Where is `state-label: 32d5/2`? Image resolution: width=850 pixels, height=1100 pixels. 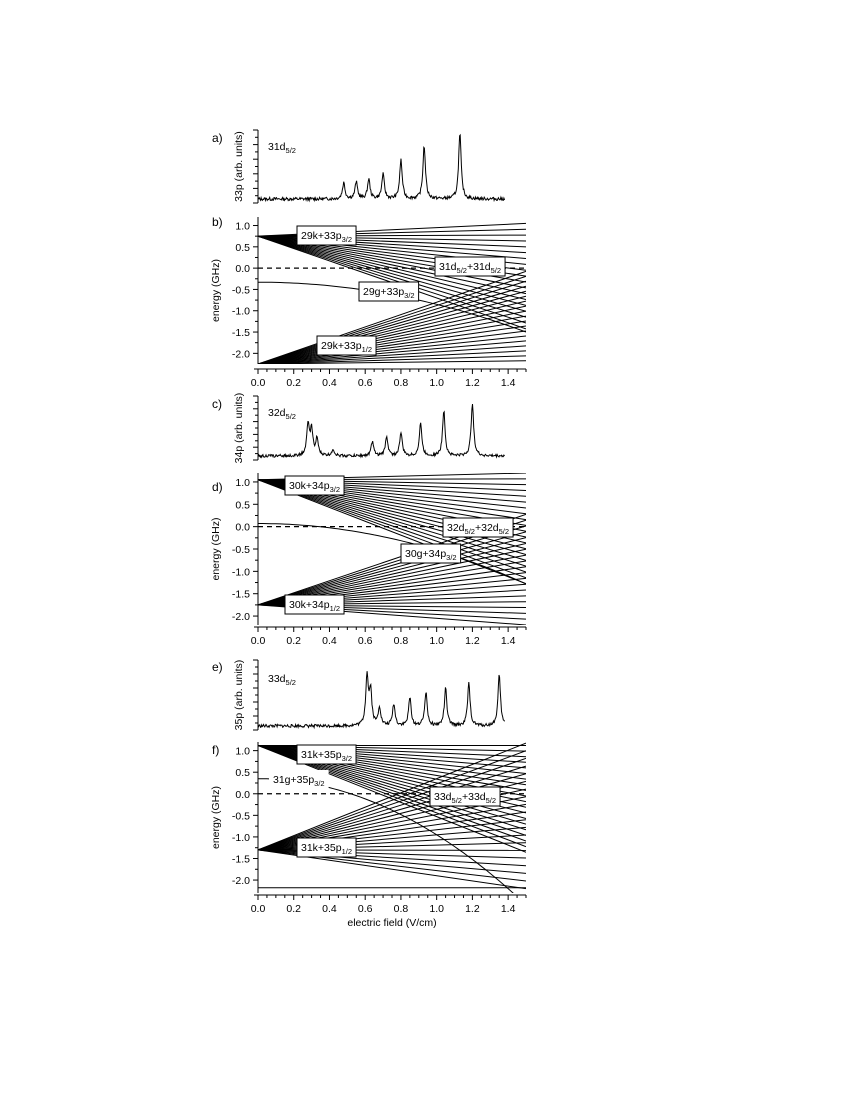
state-label: 32d5/2 is located at coordinates (282, 414).